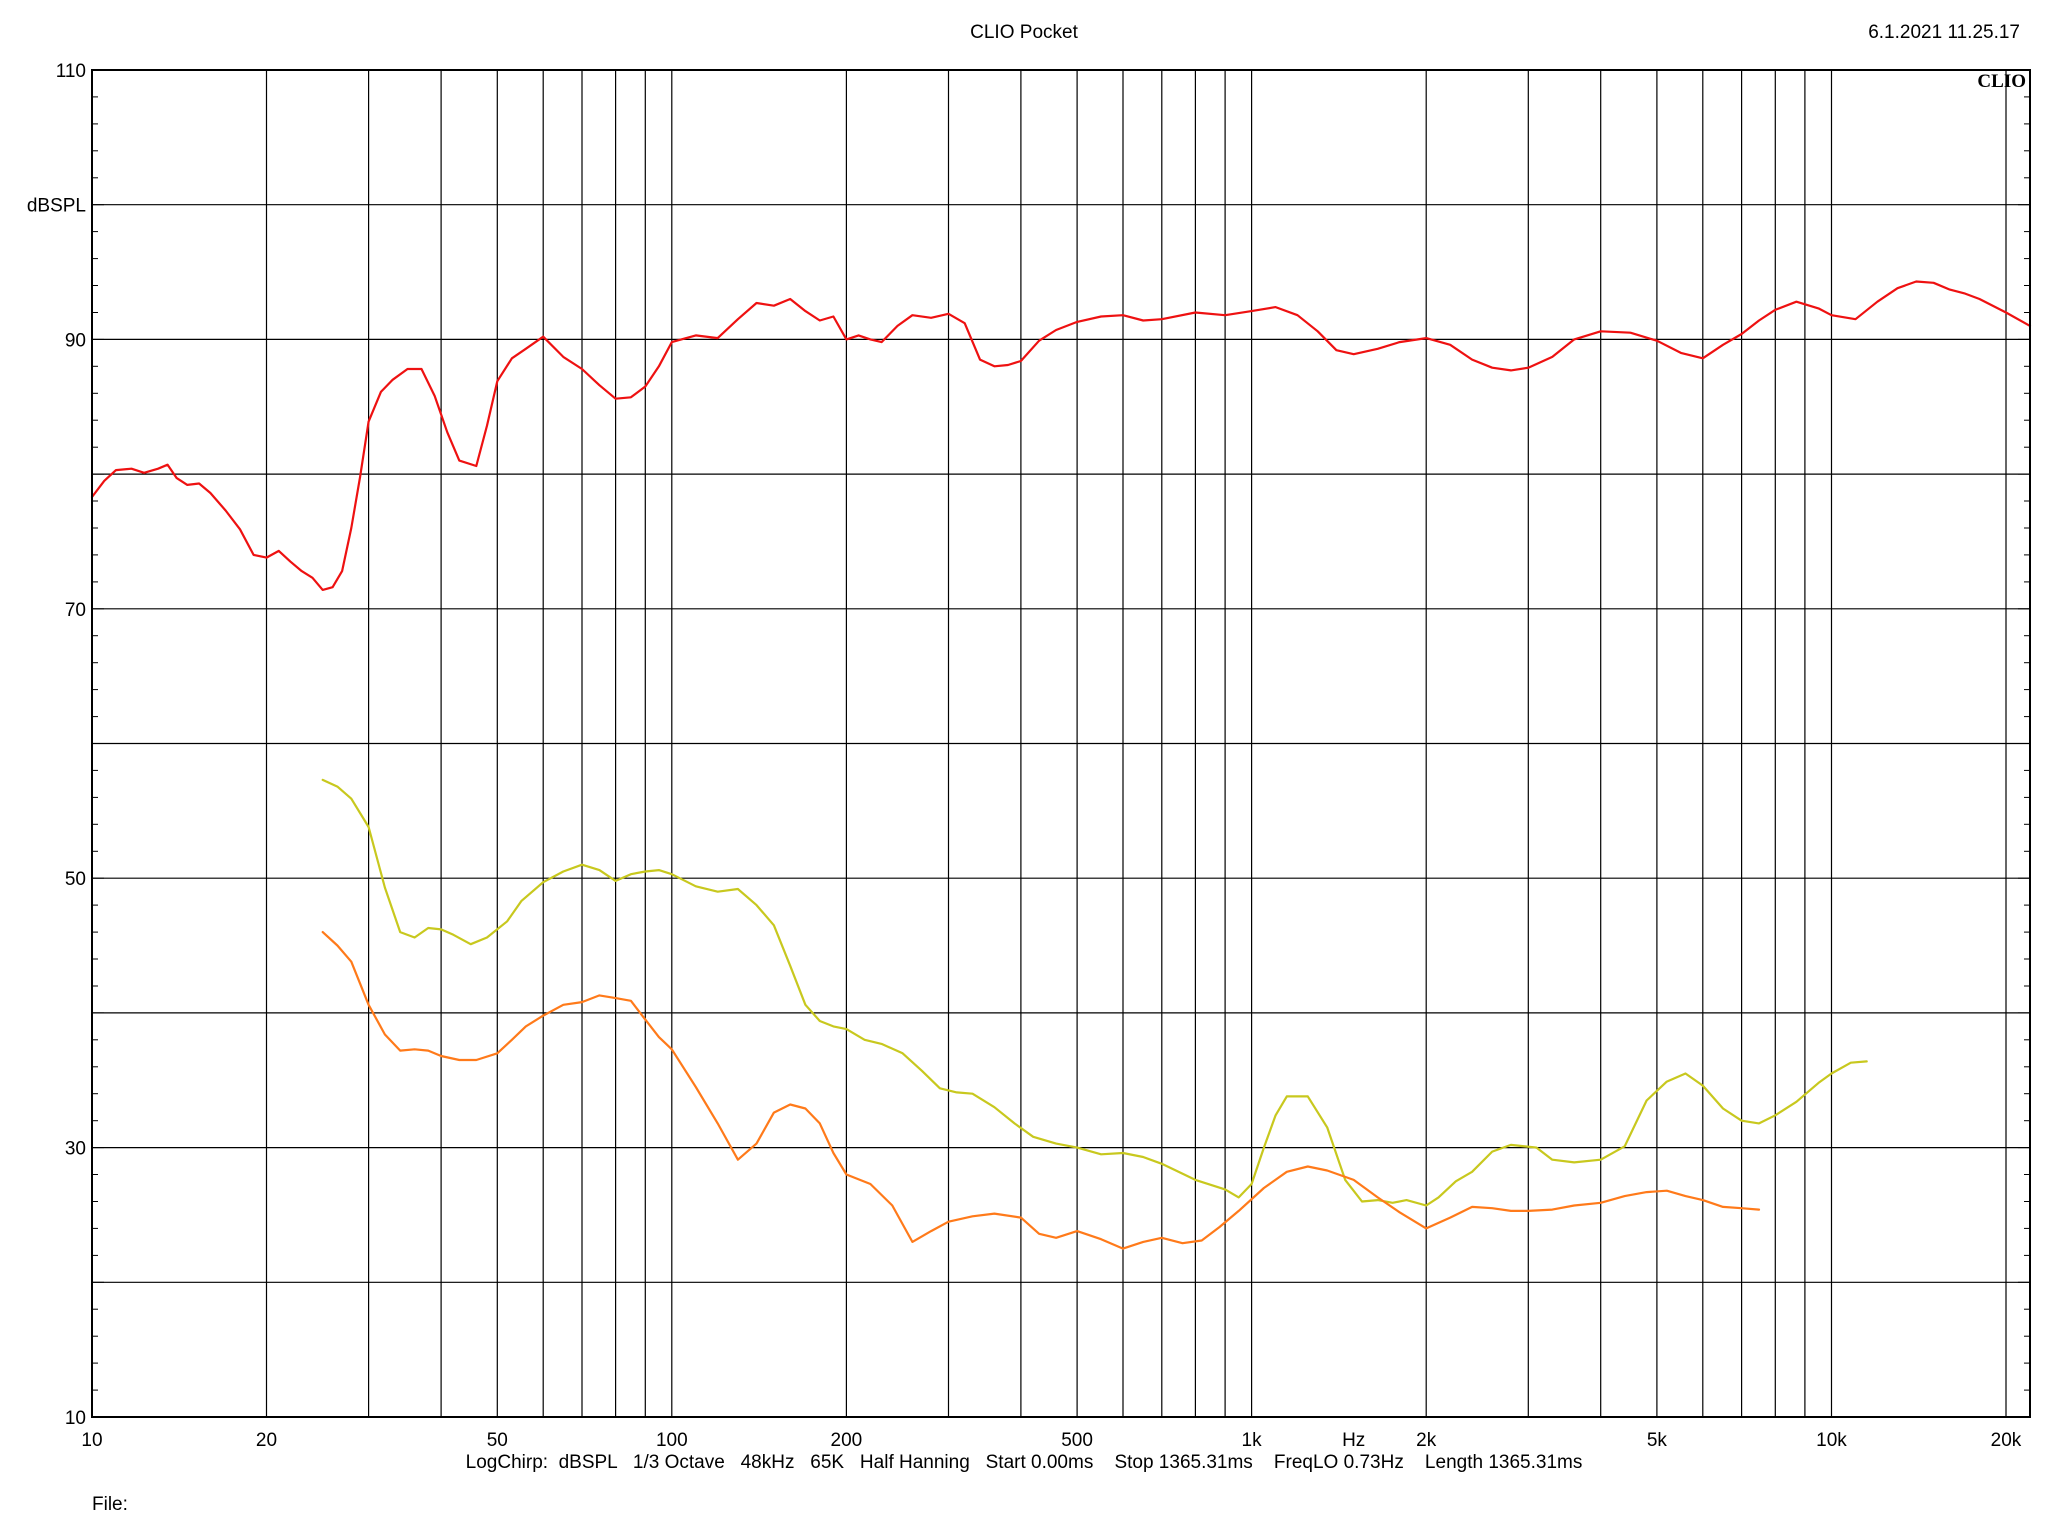 This screenshot has height=1536, width=2048. What do you see at coordinates (2001, 81) in the screenshot?
I see `clio-watermark: CLIO` at bounding box center [2001, 81].